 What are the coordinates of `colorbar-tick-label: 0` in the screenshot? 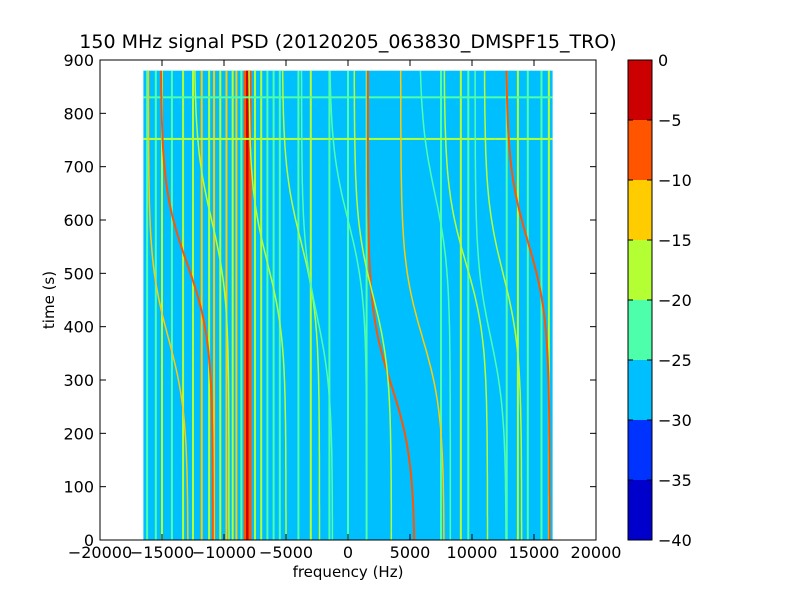 It's located at (663, 60).